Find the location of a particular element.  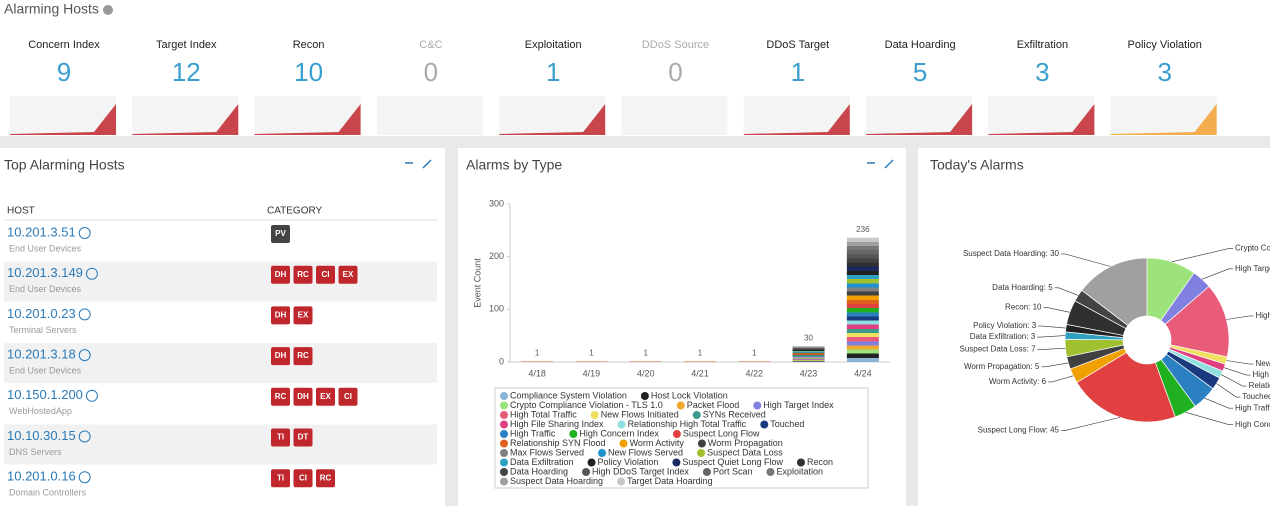

legend-label: Crypto Compliance Violation - TLS 1.0 is located at coordinates (586, 405).